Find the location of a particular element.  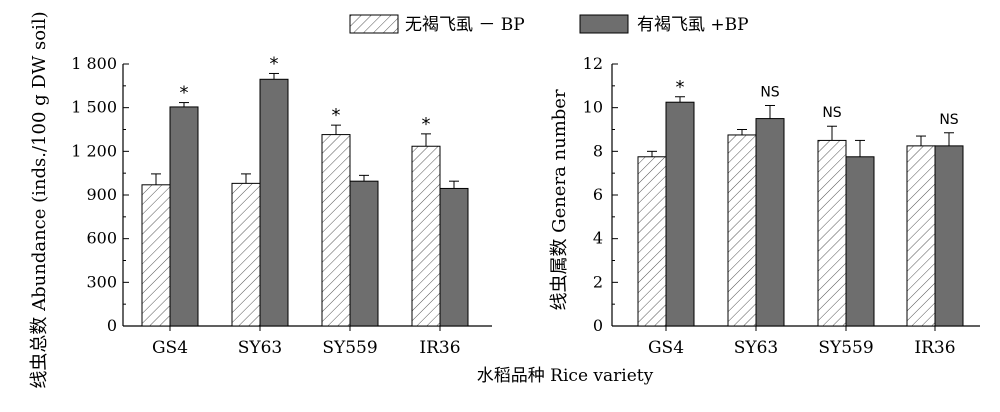

y-axis-label-en: Abundance (inds./100 g DW soil) is located at coordinates (39, 161).